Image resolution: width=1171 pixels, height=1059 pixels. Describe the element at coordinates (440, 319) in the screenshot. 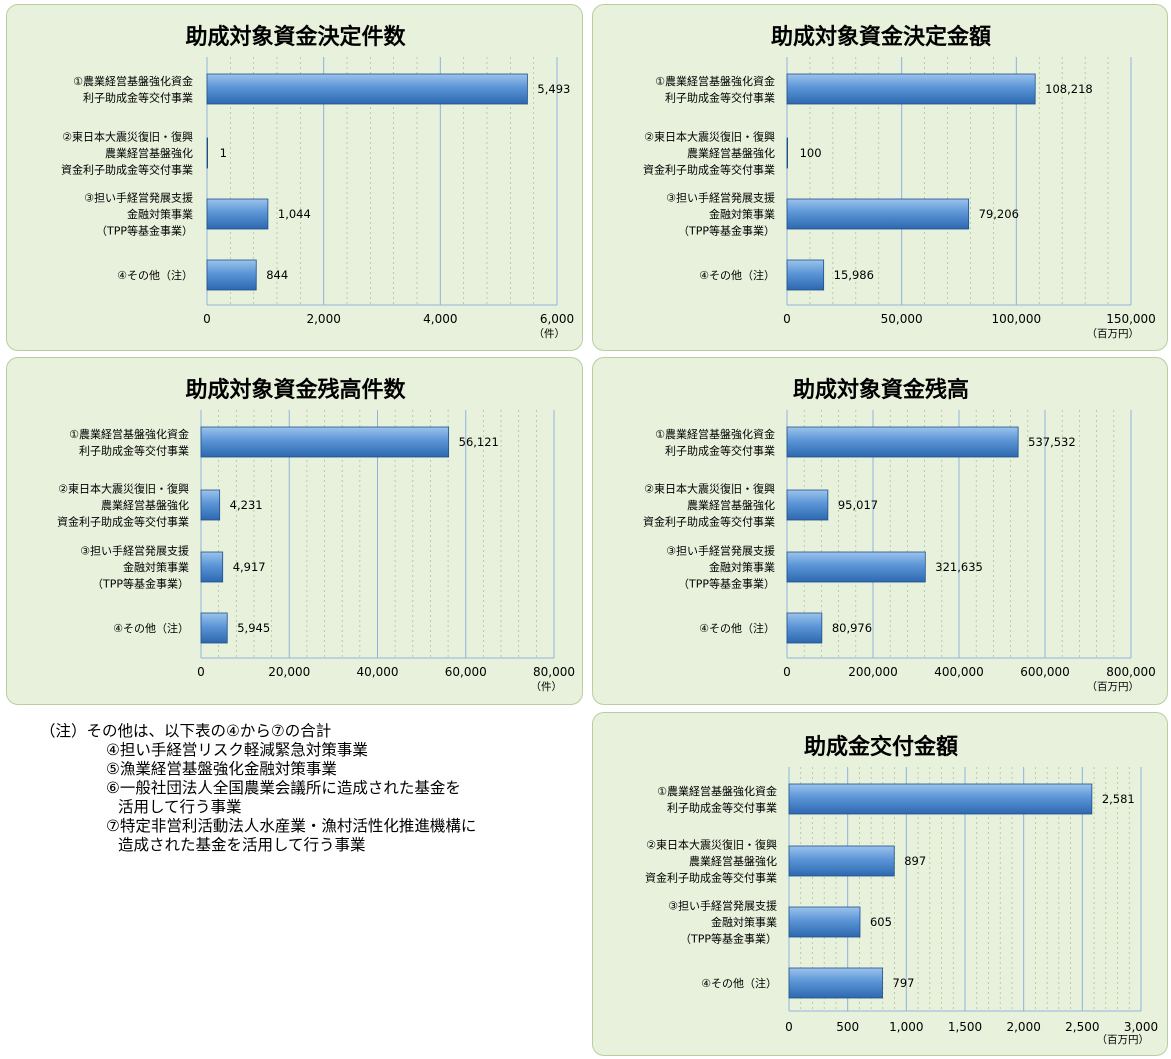

I see `x-tick-label: 4,000` at that location.